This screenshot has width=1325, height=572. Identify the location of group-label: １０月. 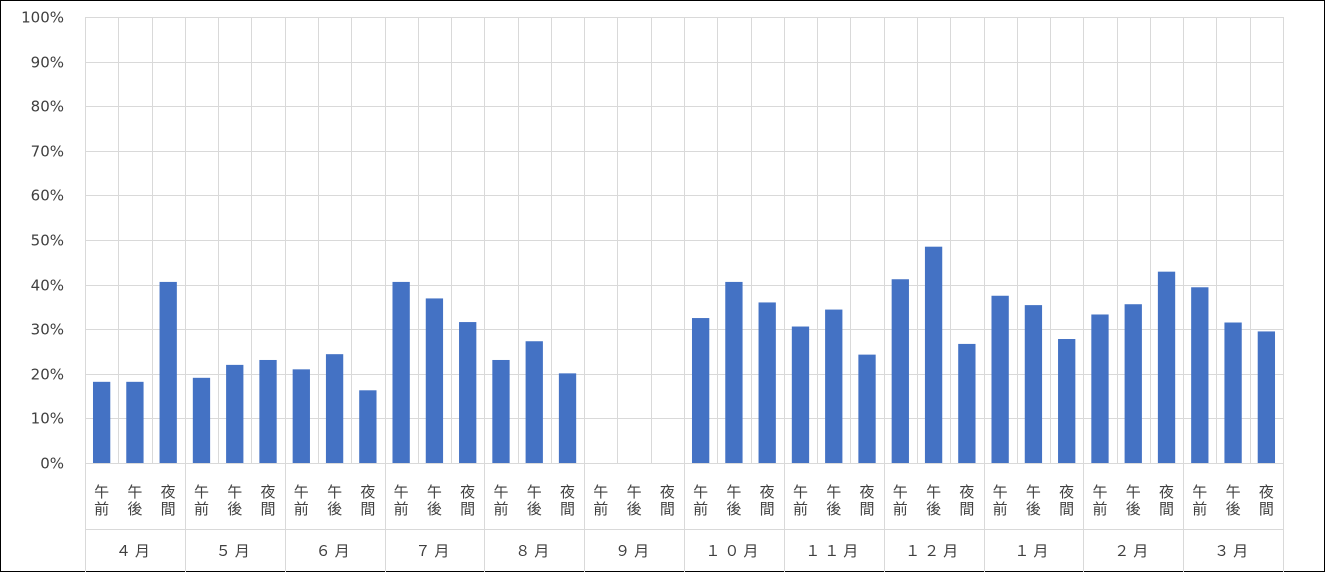
(733, 551).